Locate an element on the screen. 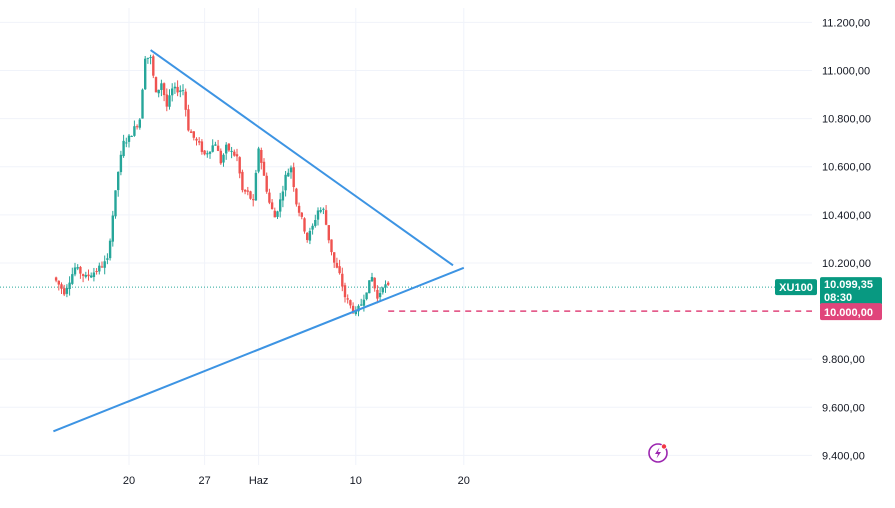 The width and height of the screenshot is (895, 508). x-tick-label: 27 is located at coordinates (204, 481).